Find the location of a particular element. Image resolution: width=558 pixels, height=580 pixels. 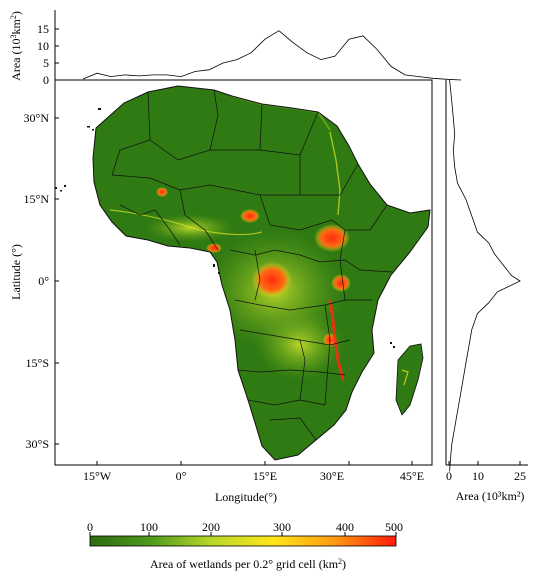

congo-wetland-hotspot is located at coordinates (272, 280).